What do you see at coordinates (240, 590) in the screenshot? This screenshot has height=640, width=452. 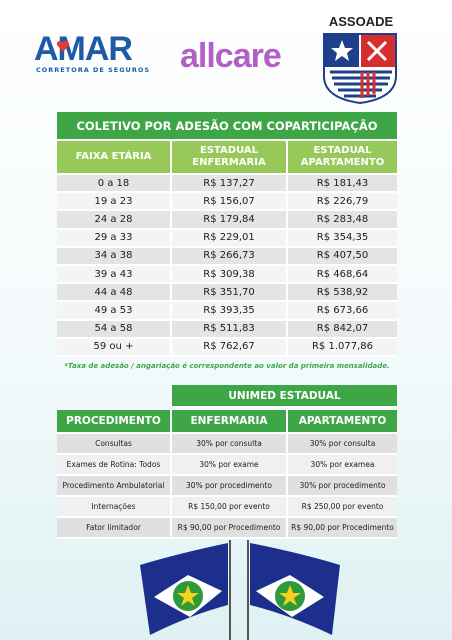 I see `flags` at bounding box center [240, 590].